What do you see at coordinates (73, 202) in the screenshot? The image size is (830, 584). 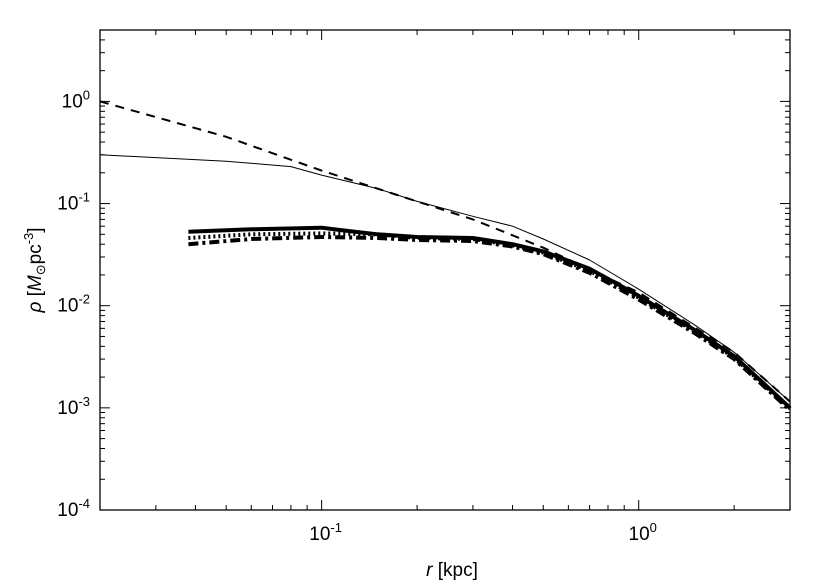 I see `y-tick-label: 10⁻¹` at bounding box center [73, 202].